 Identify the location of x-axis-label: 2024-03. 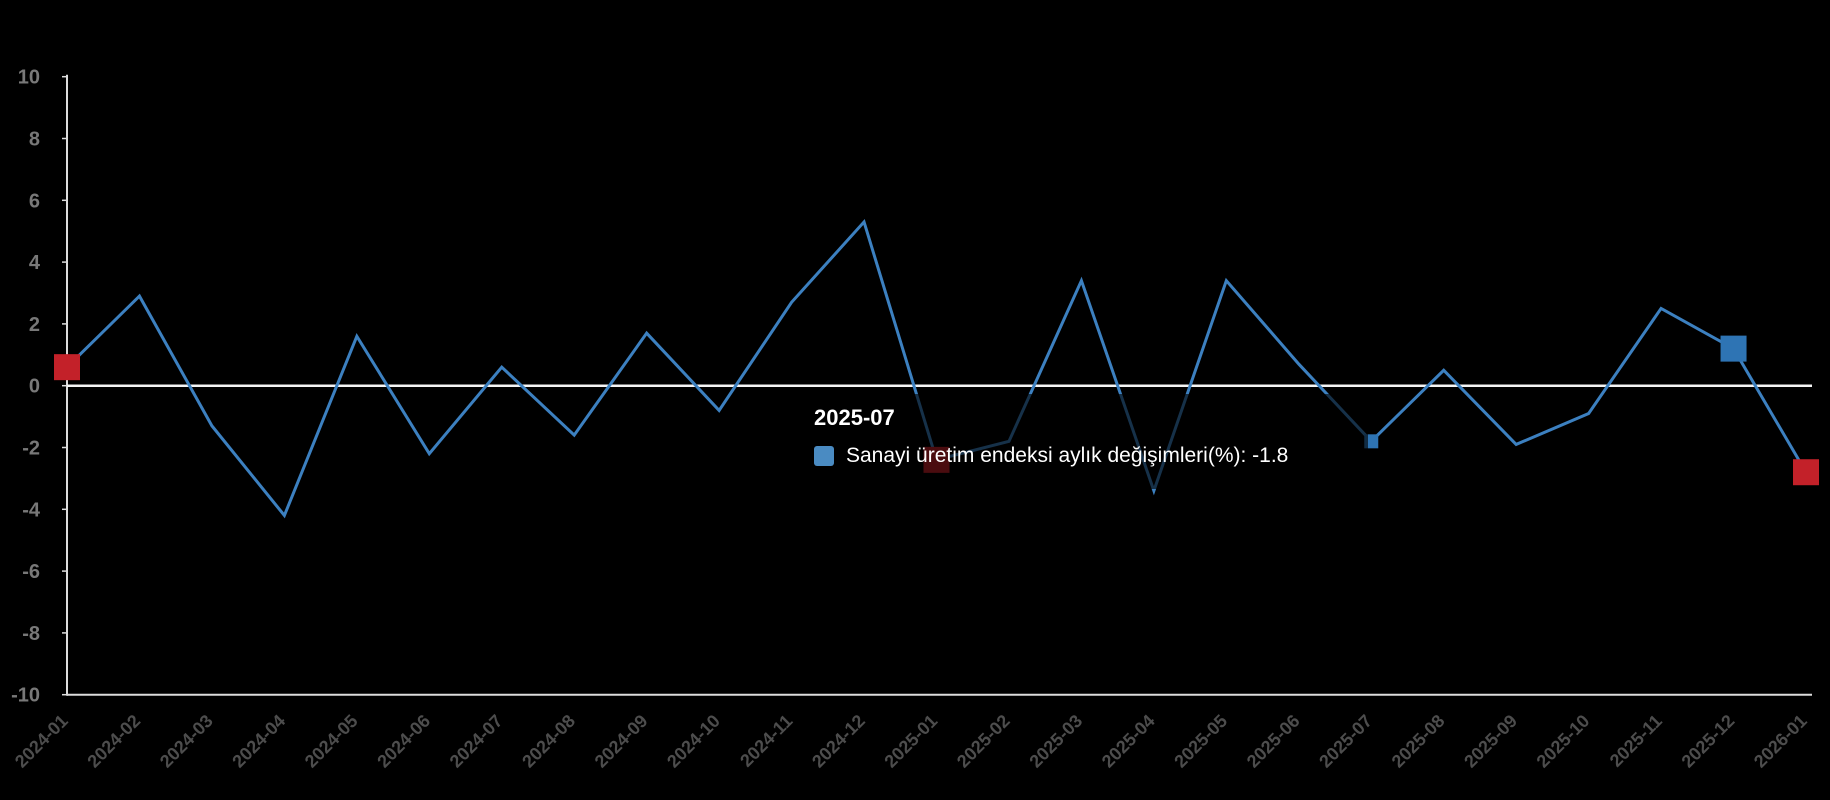
(186, 741).